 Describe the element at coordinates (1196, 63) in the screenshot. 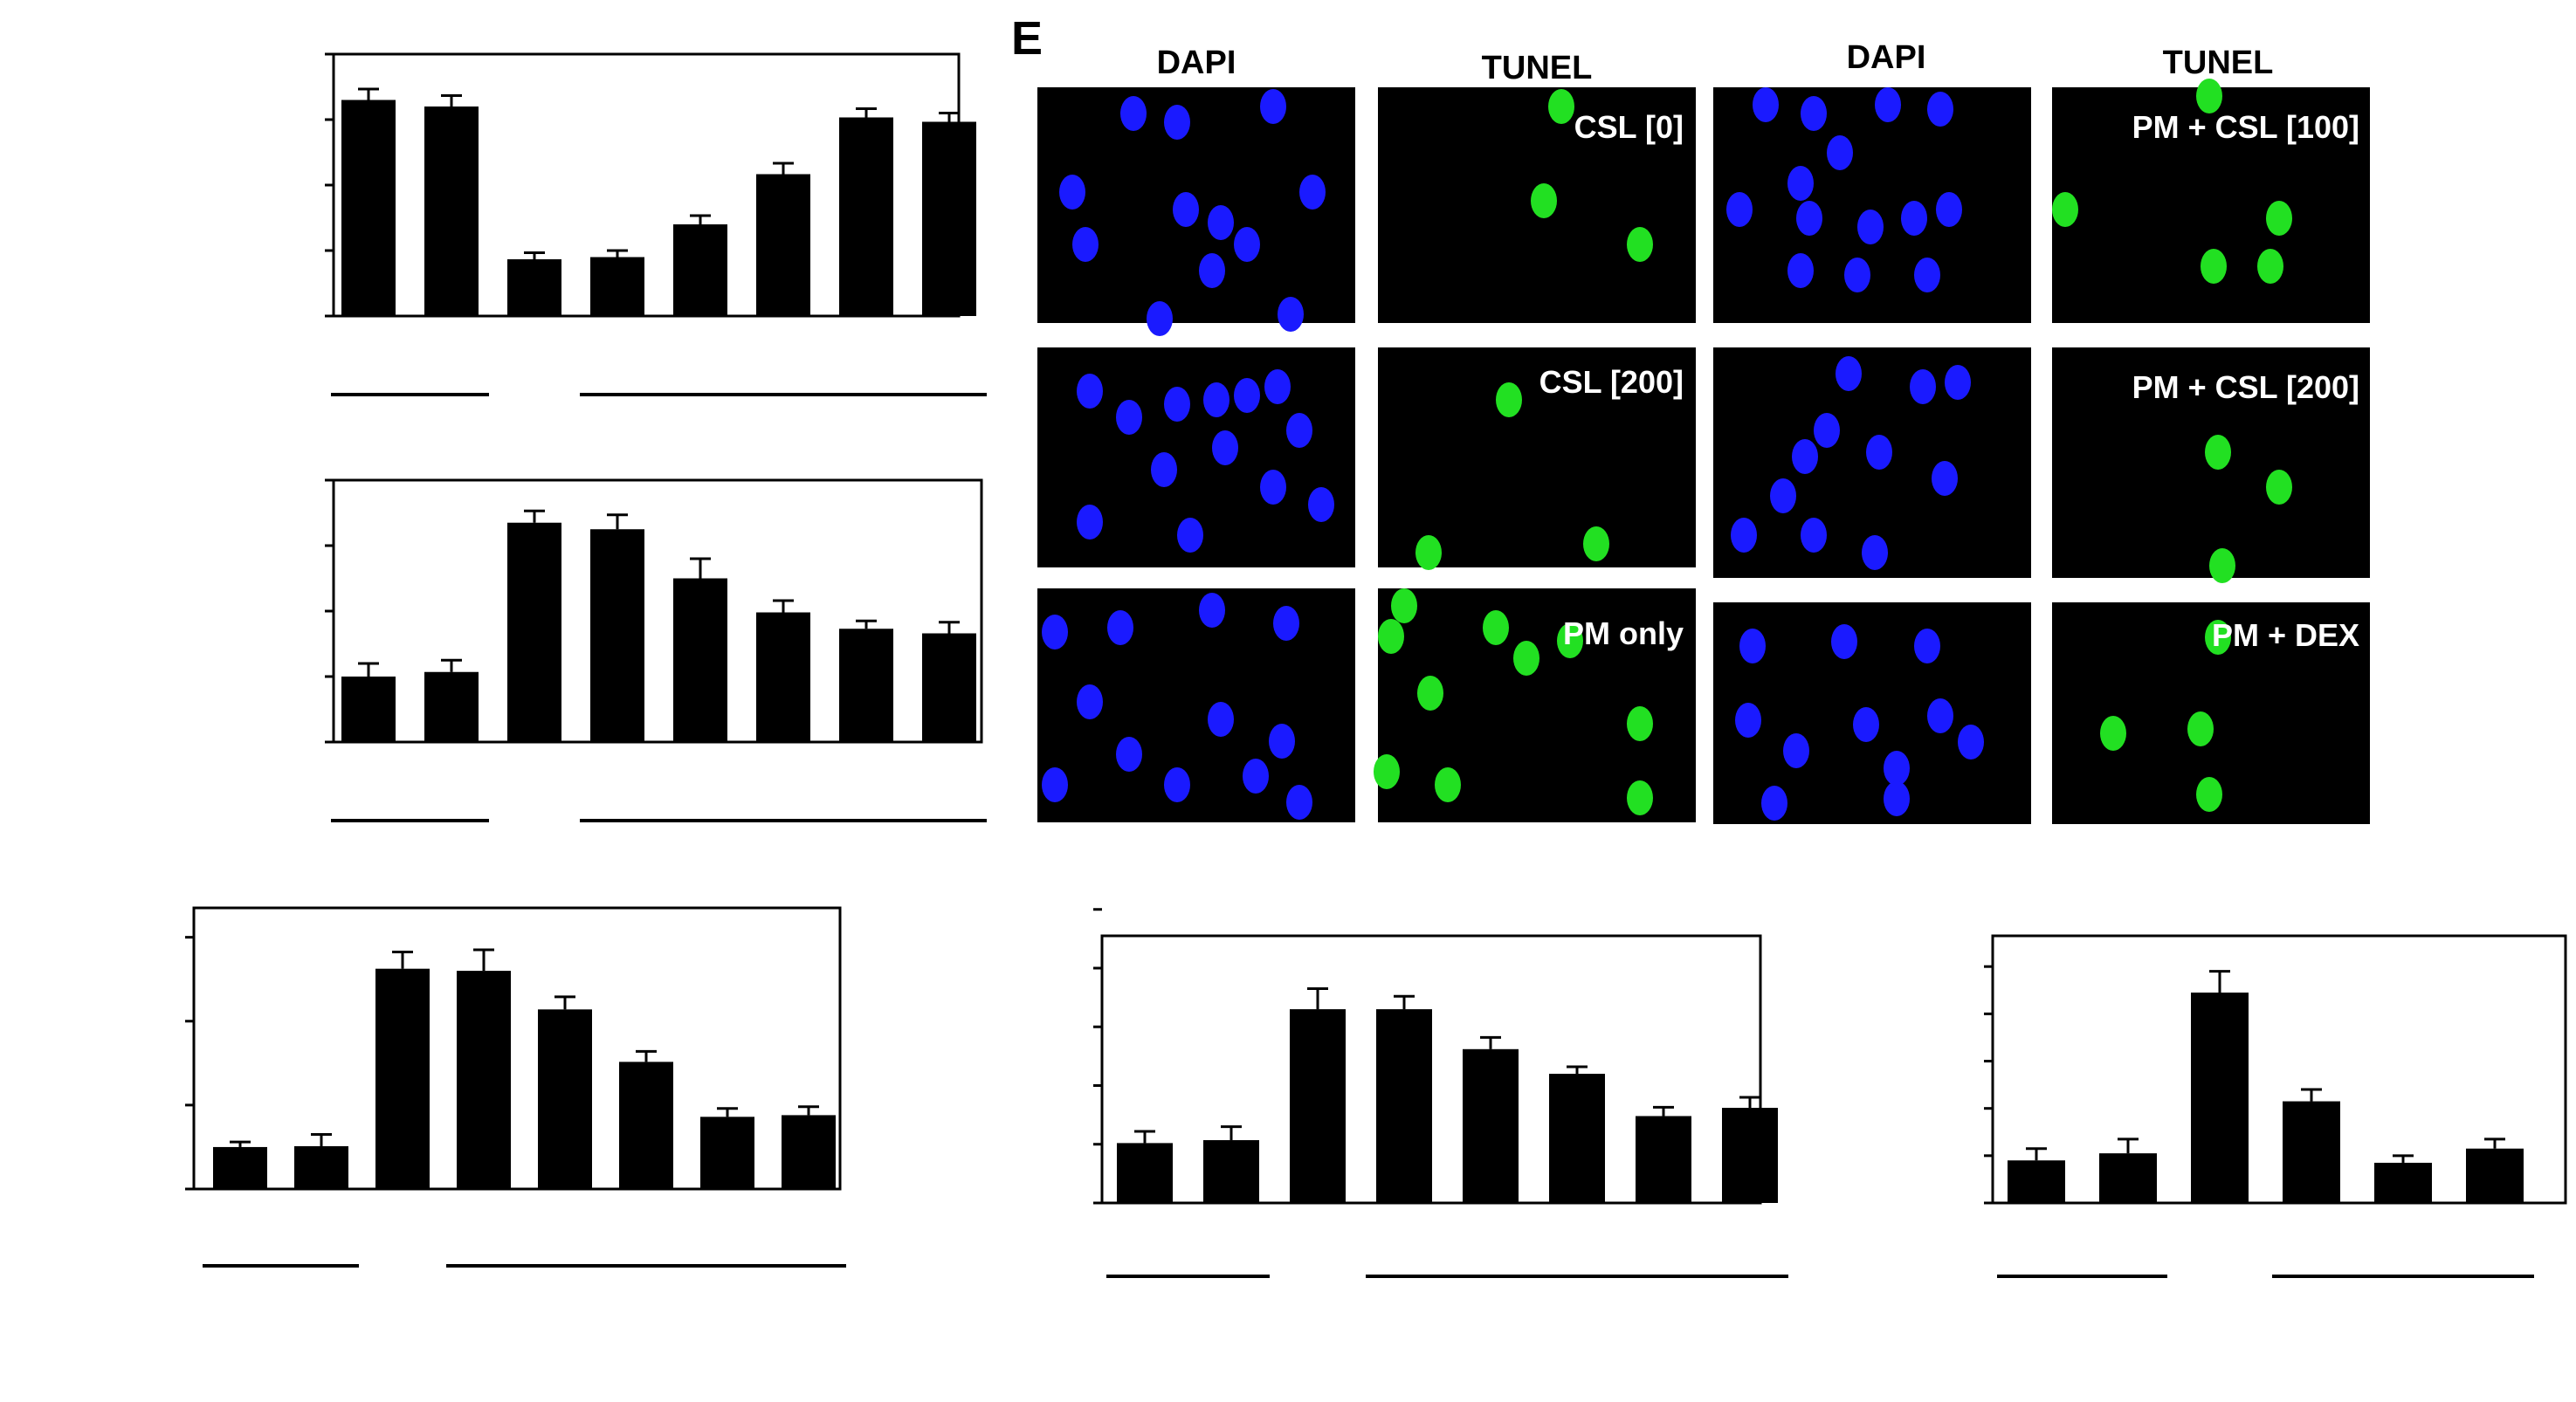

I see `column-header-dapi-1: DAPI` at that location.